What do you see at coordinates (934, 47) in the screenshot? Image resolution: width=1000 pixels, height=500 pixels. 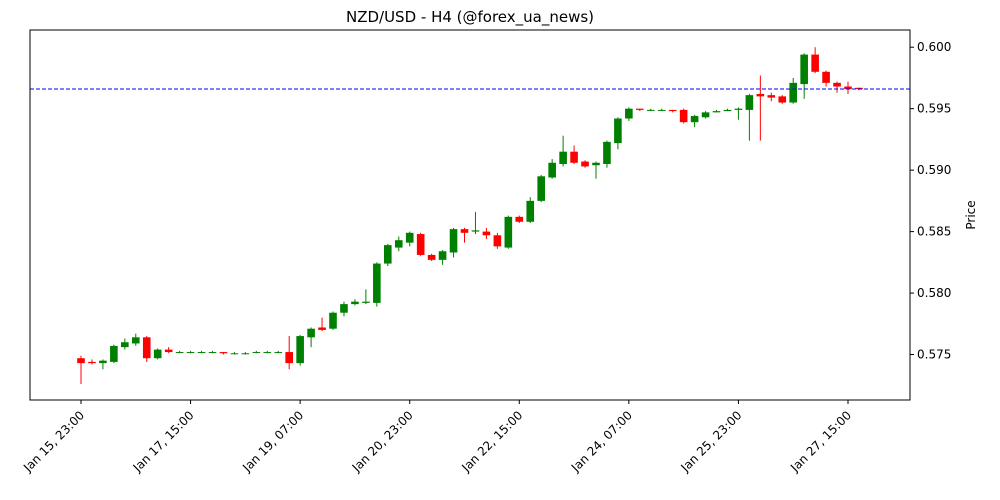 I see `y-tick-label: 0.600` at bounding box center [934, 47].